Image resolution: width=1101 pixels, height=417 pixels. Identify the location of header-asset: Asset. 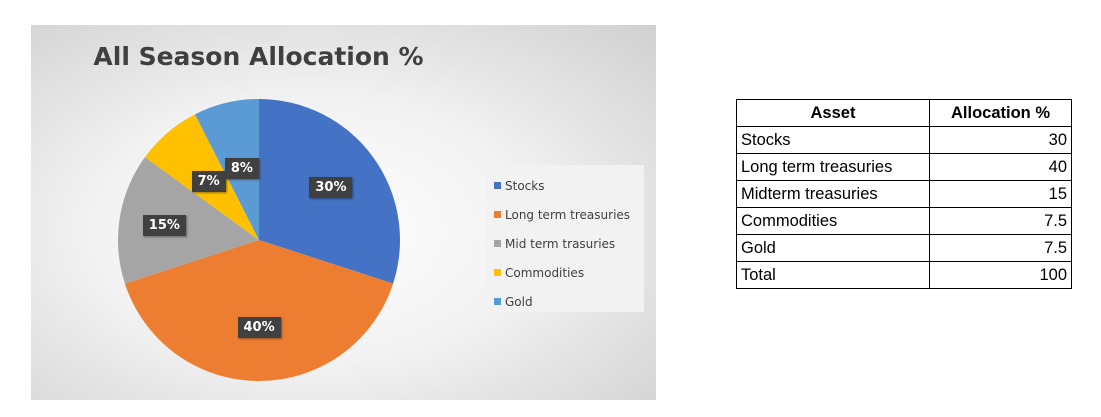
(833, 113).